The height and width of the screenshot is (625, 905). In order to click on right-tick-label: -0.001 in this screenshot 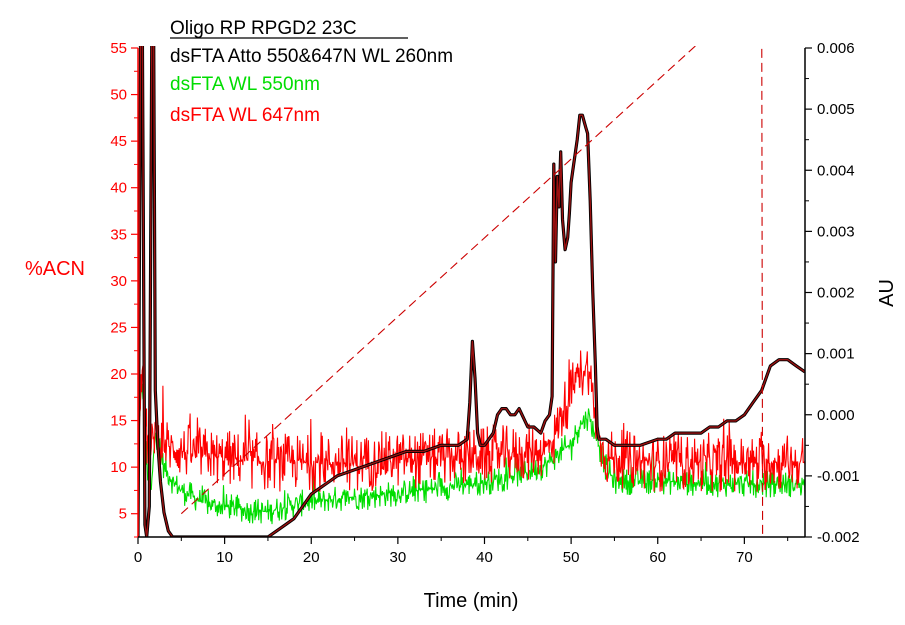, I will do `click(838, 476)`.